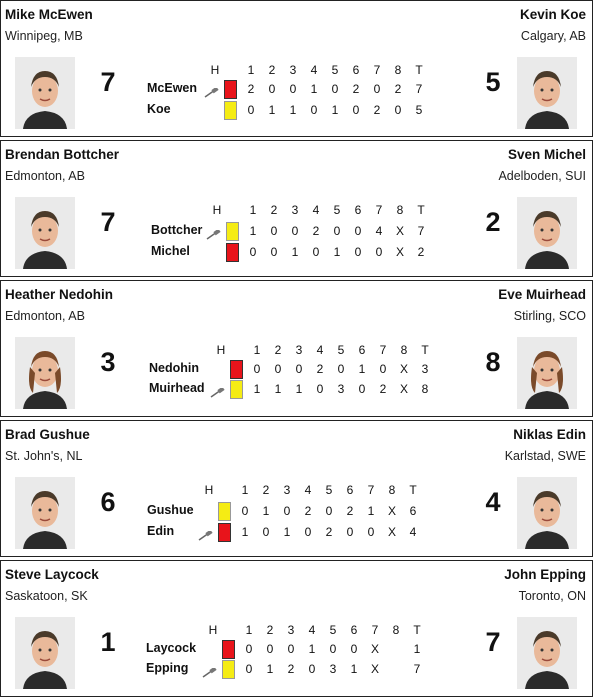  Describe the element at coordinates (341, 389) in the screenshot. I see `end-score: 3` at that location.